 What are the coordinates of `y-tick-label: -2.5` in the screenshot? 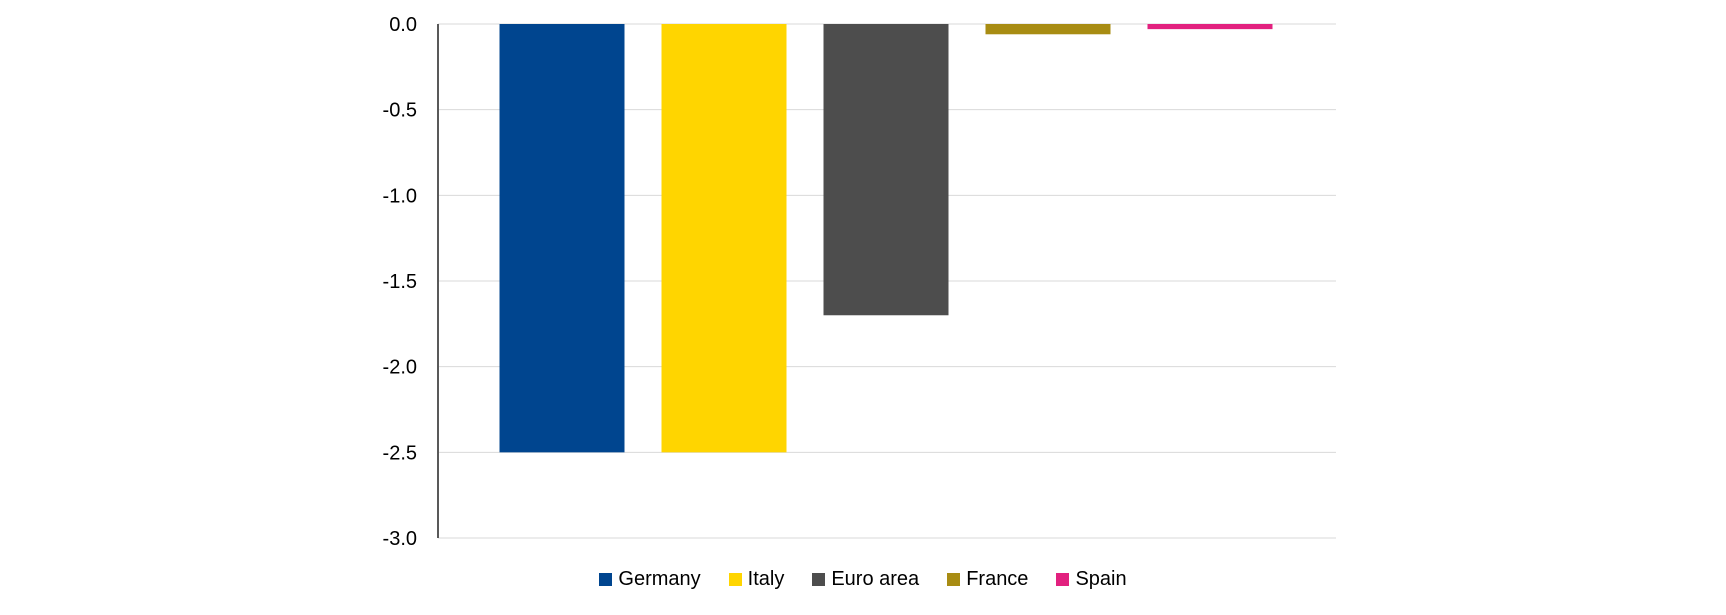 It's located at (400, 453).